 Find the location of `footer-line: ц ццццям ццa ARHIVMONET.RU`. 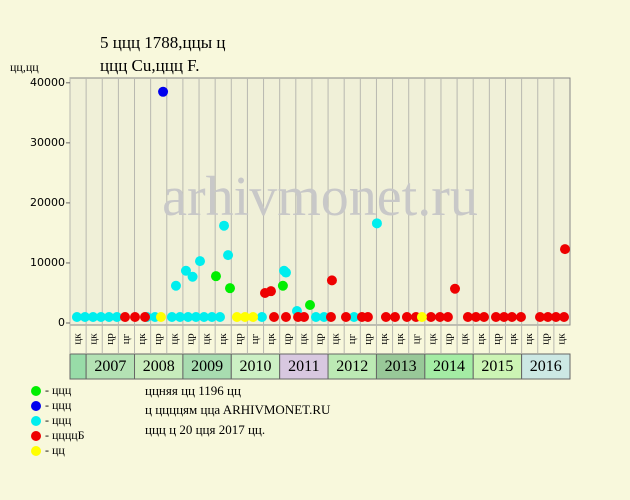

footer-line: ц ццццям ццa ARHIVMONET.RU is located at coordinates (238, 409).